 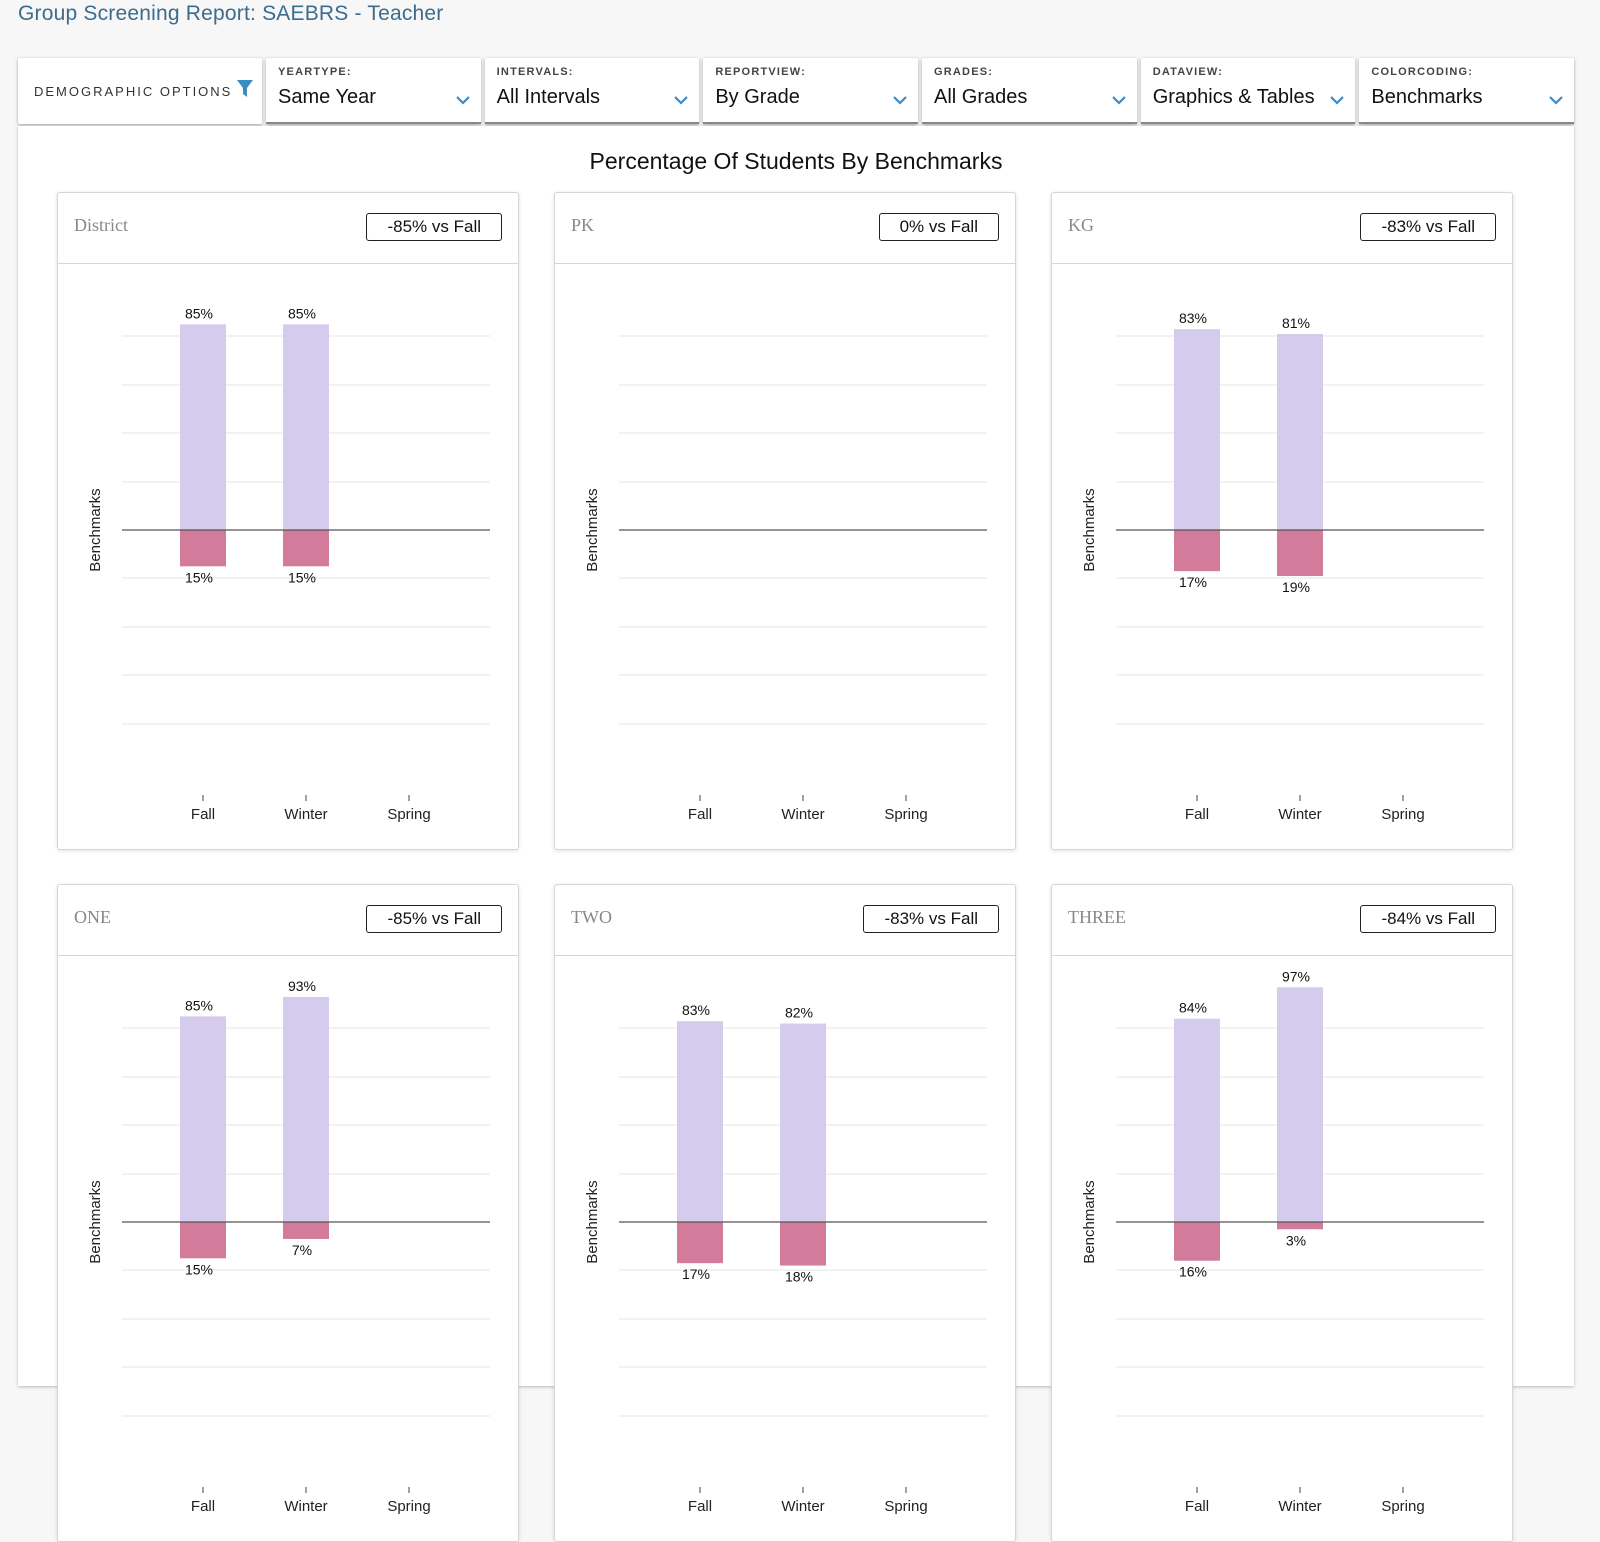 What do you see at coordinates (1193, 1008) in the screenshot?
I see `data-label-above: 84%` at bounding box center [1193, 1008].